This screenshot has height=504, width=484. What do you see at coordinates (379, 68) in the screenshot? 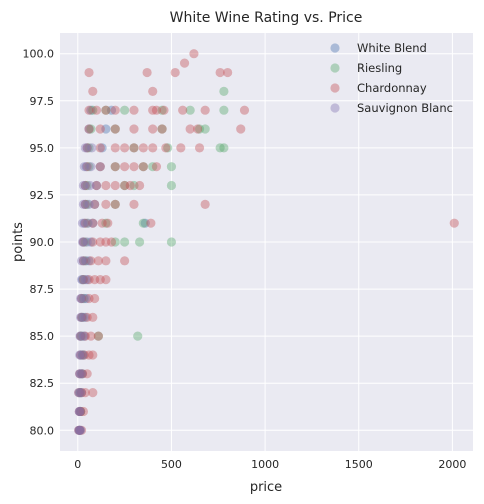
I see `legend-label: Riesling` at bounding box center [379, 68].